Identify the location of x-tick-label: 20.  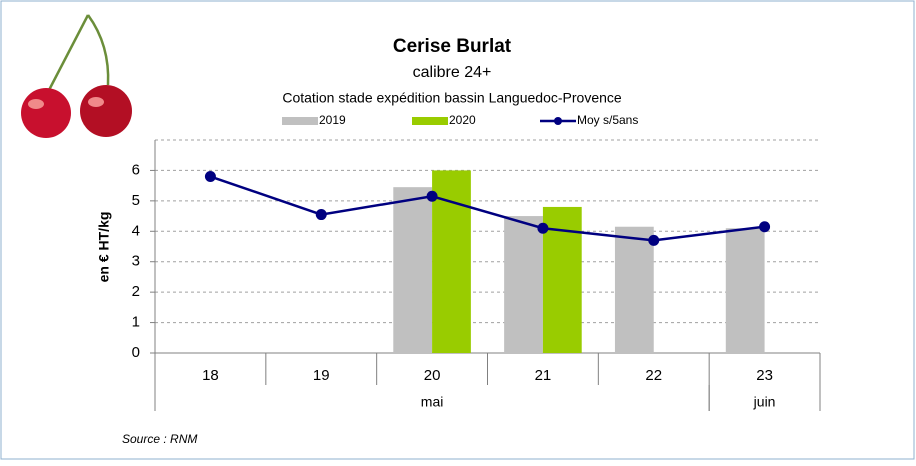
(432, 375).